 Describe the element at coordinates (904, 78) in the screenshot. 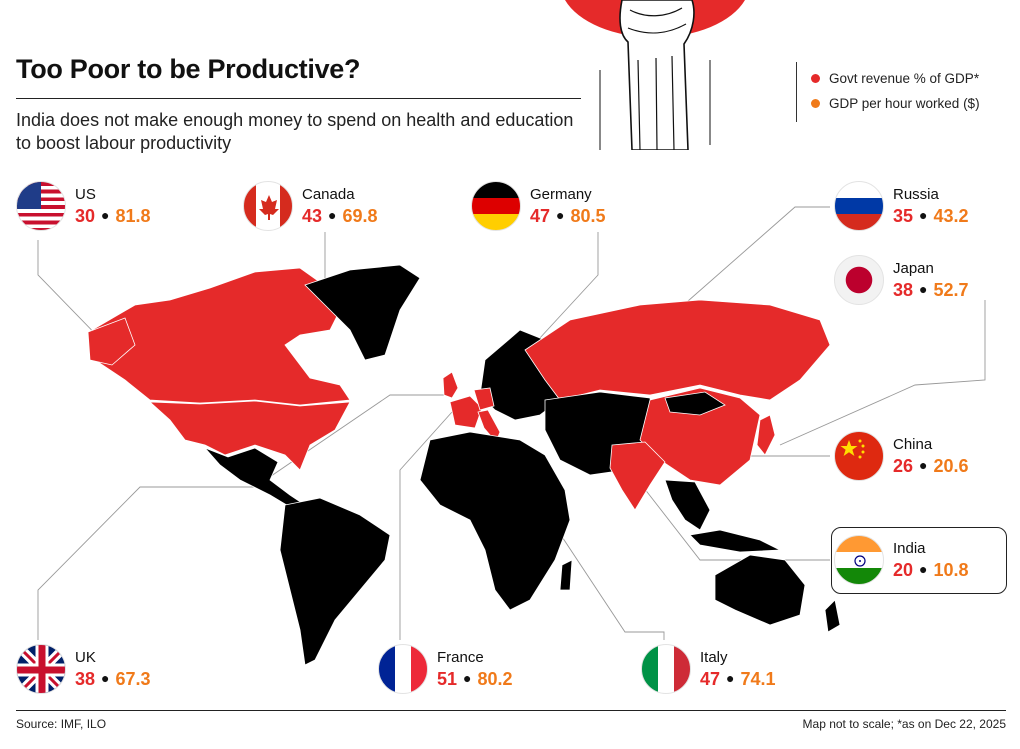

I see `legend-label: Govt revenue % of GDP*` at that location.